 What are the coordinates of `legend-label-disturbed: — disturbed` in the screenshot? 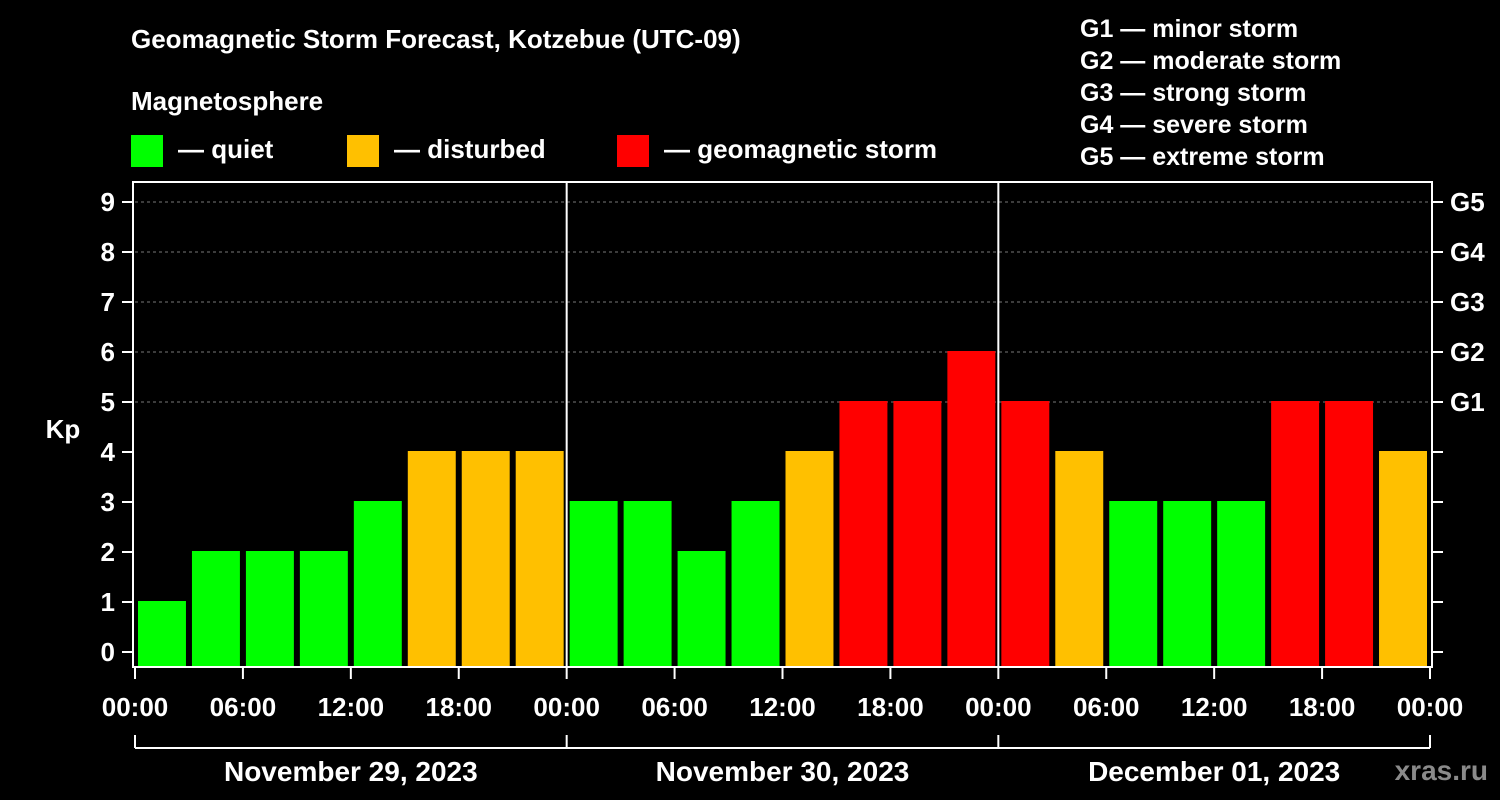 It's located at (470, 149).